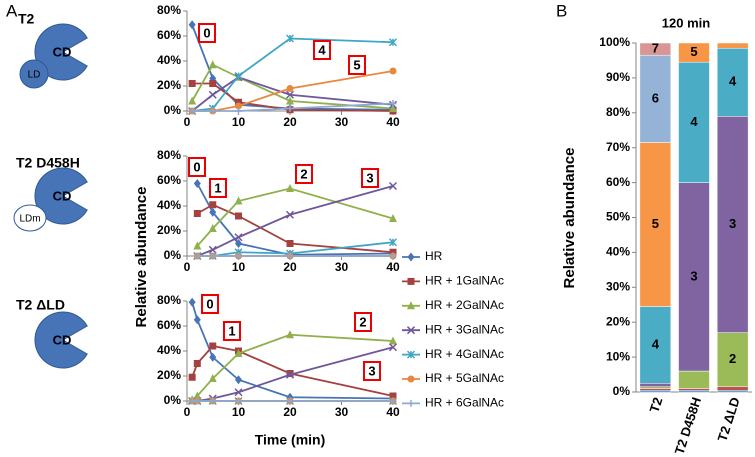 Image resolution: width=755 pixels, height=457 pixels. I want to click on annotation: 4, so click(322, 49).